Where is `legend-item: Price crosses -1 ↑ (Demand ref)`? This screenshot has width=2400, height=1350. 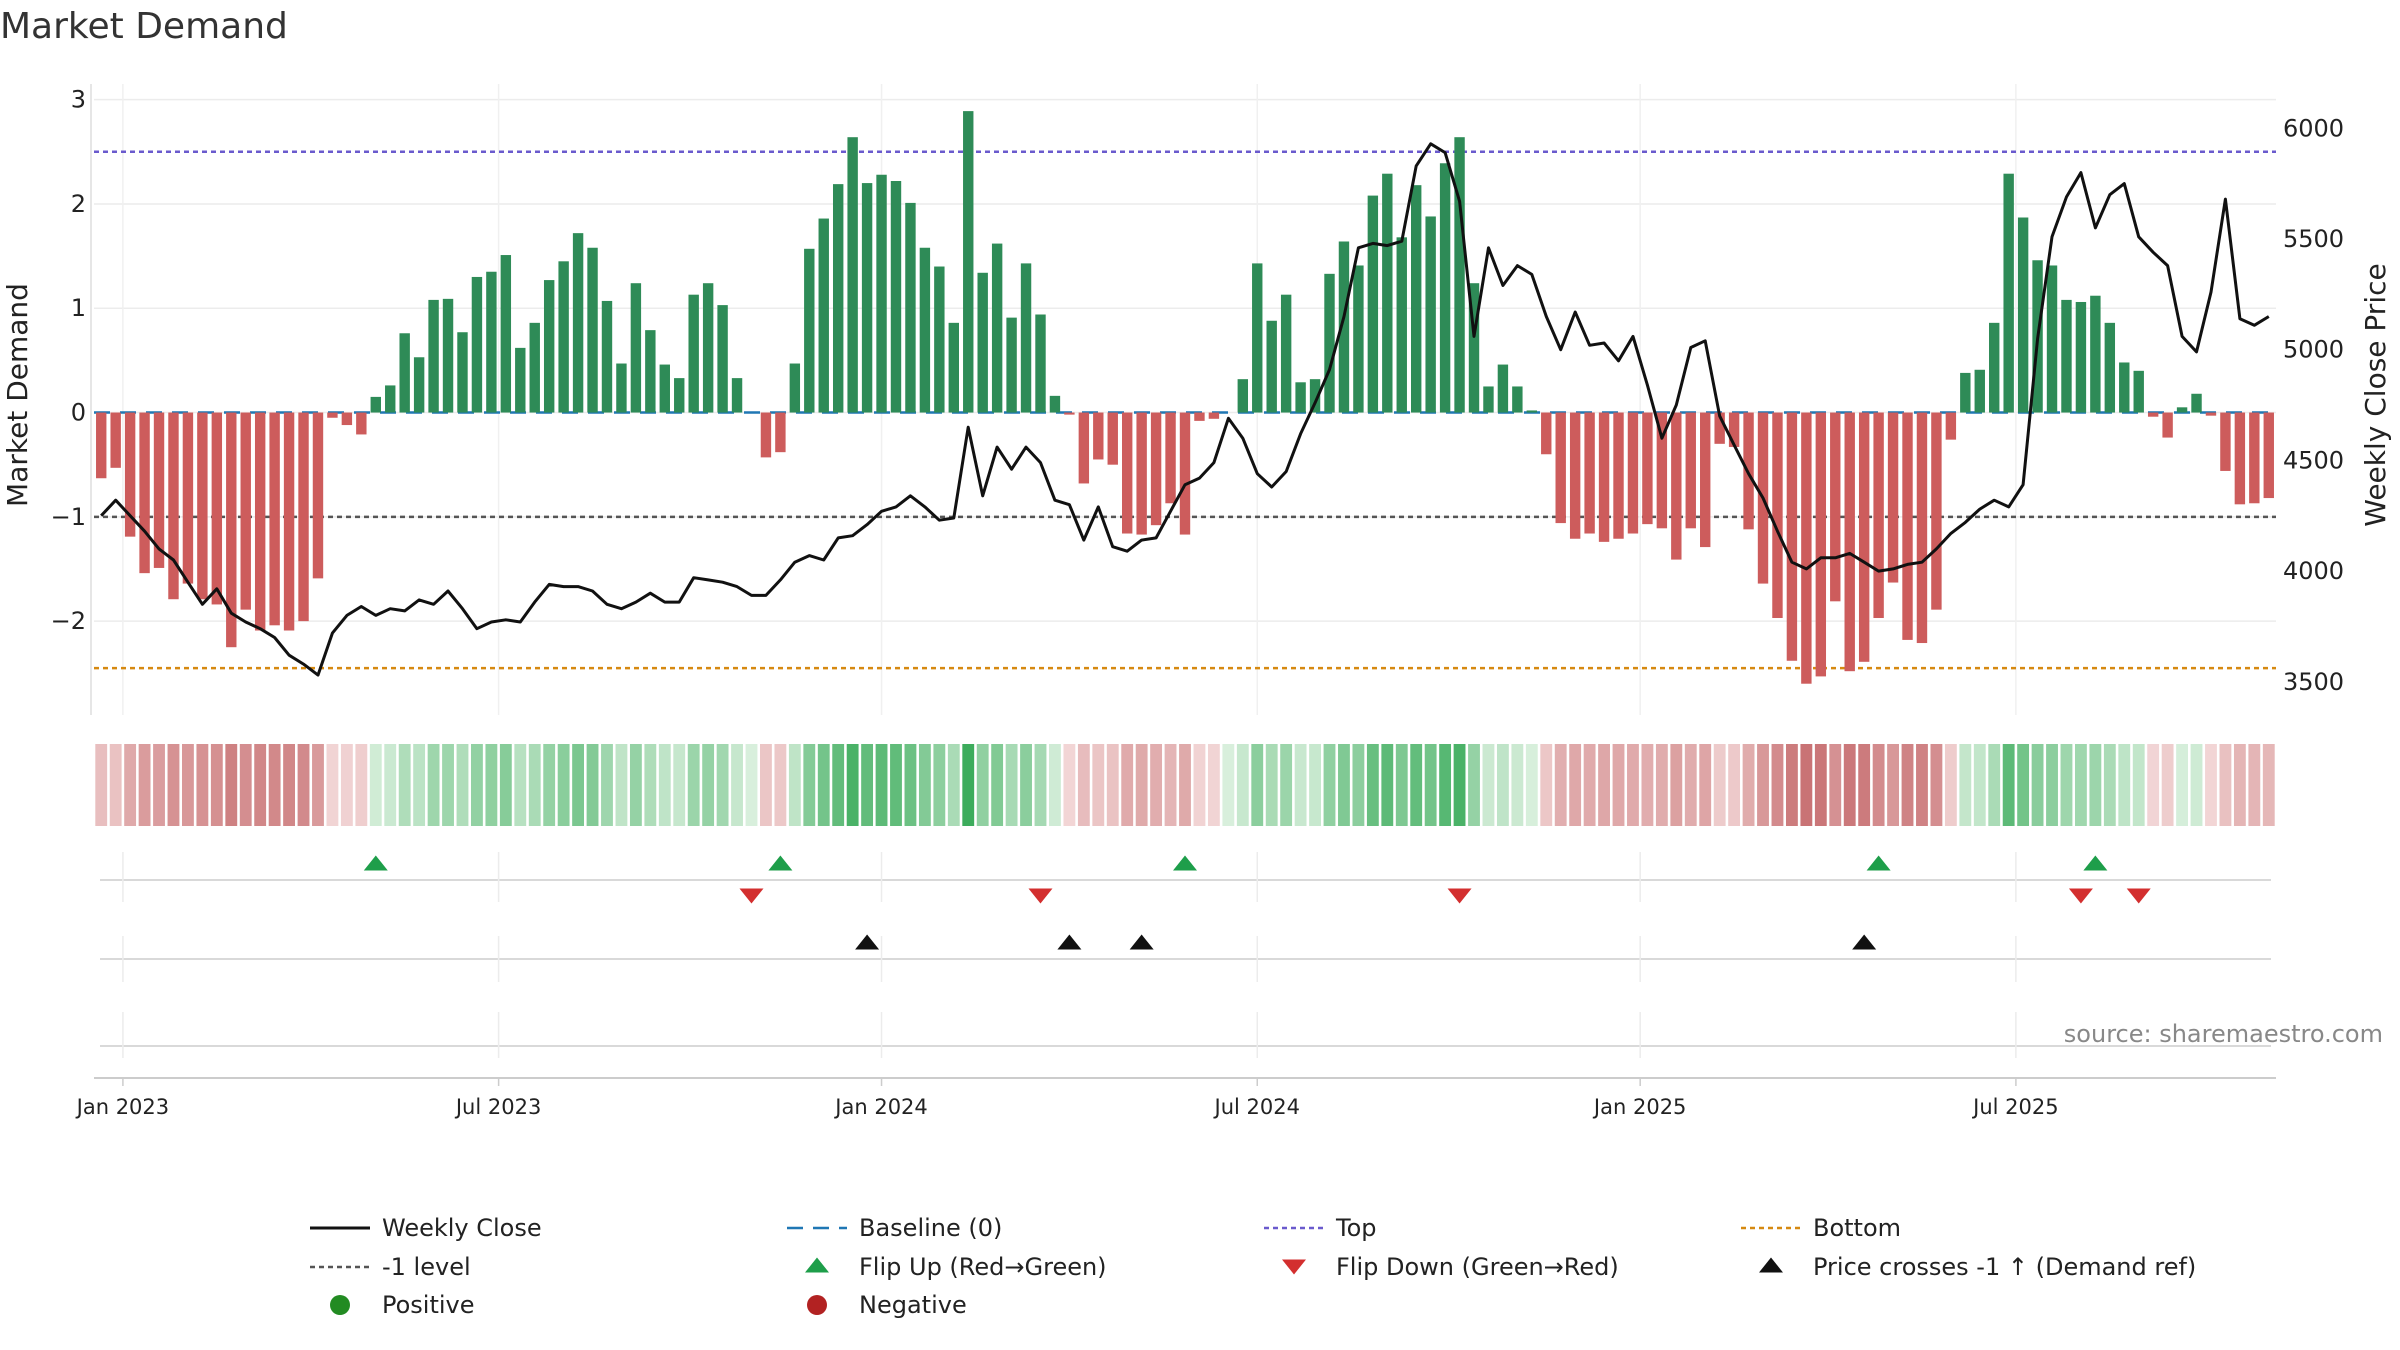
legend-item: Price crosses -1 ↑ (Demand ref) is located at coordinates (1977, 1267).